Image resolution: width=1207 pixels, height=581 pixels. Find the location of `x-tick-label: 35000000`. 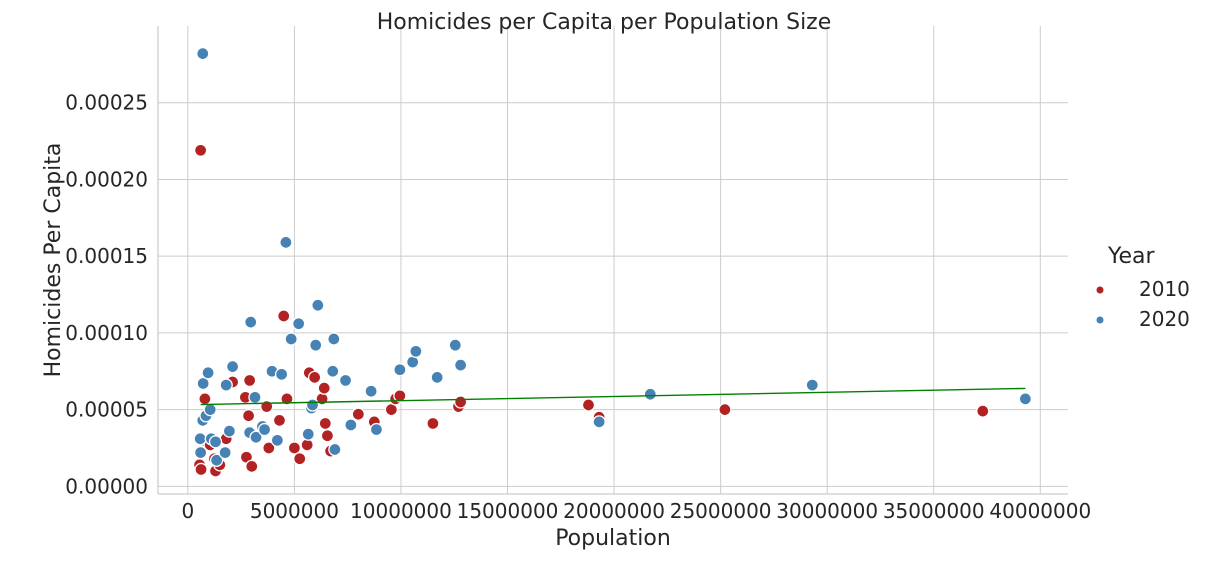

x-tick-label: 35000000 is located at coordinates (934, 511).